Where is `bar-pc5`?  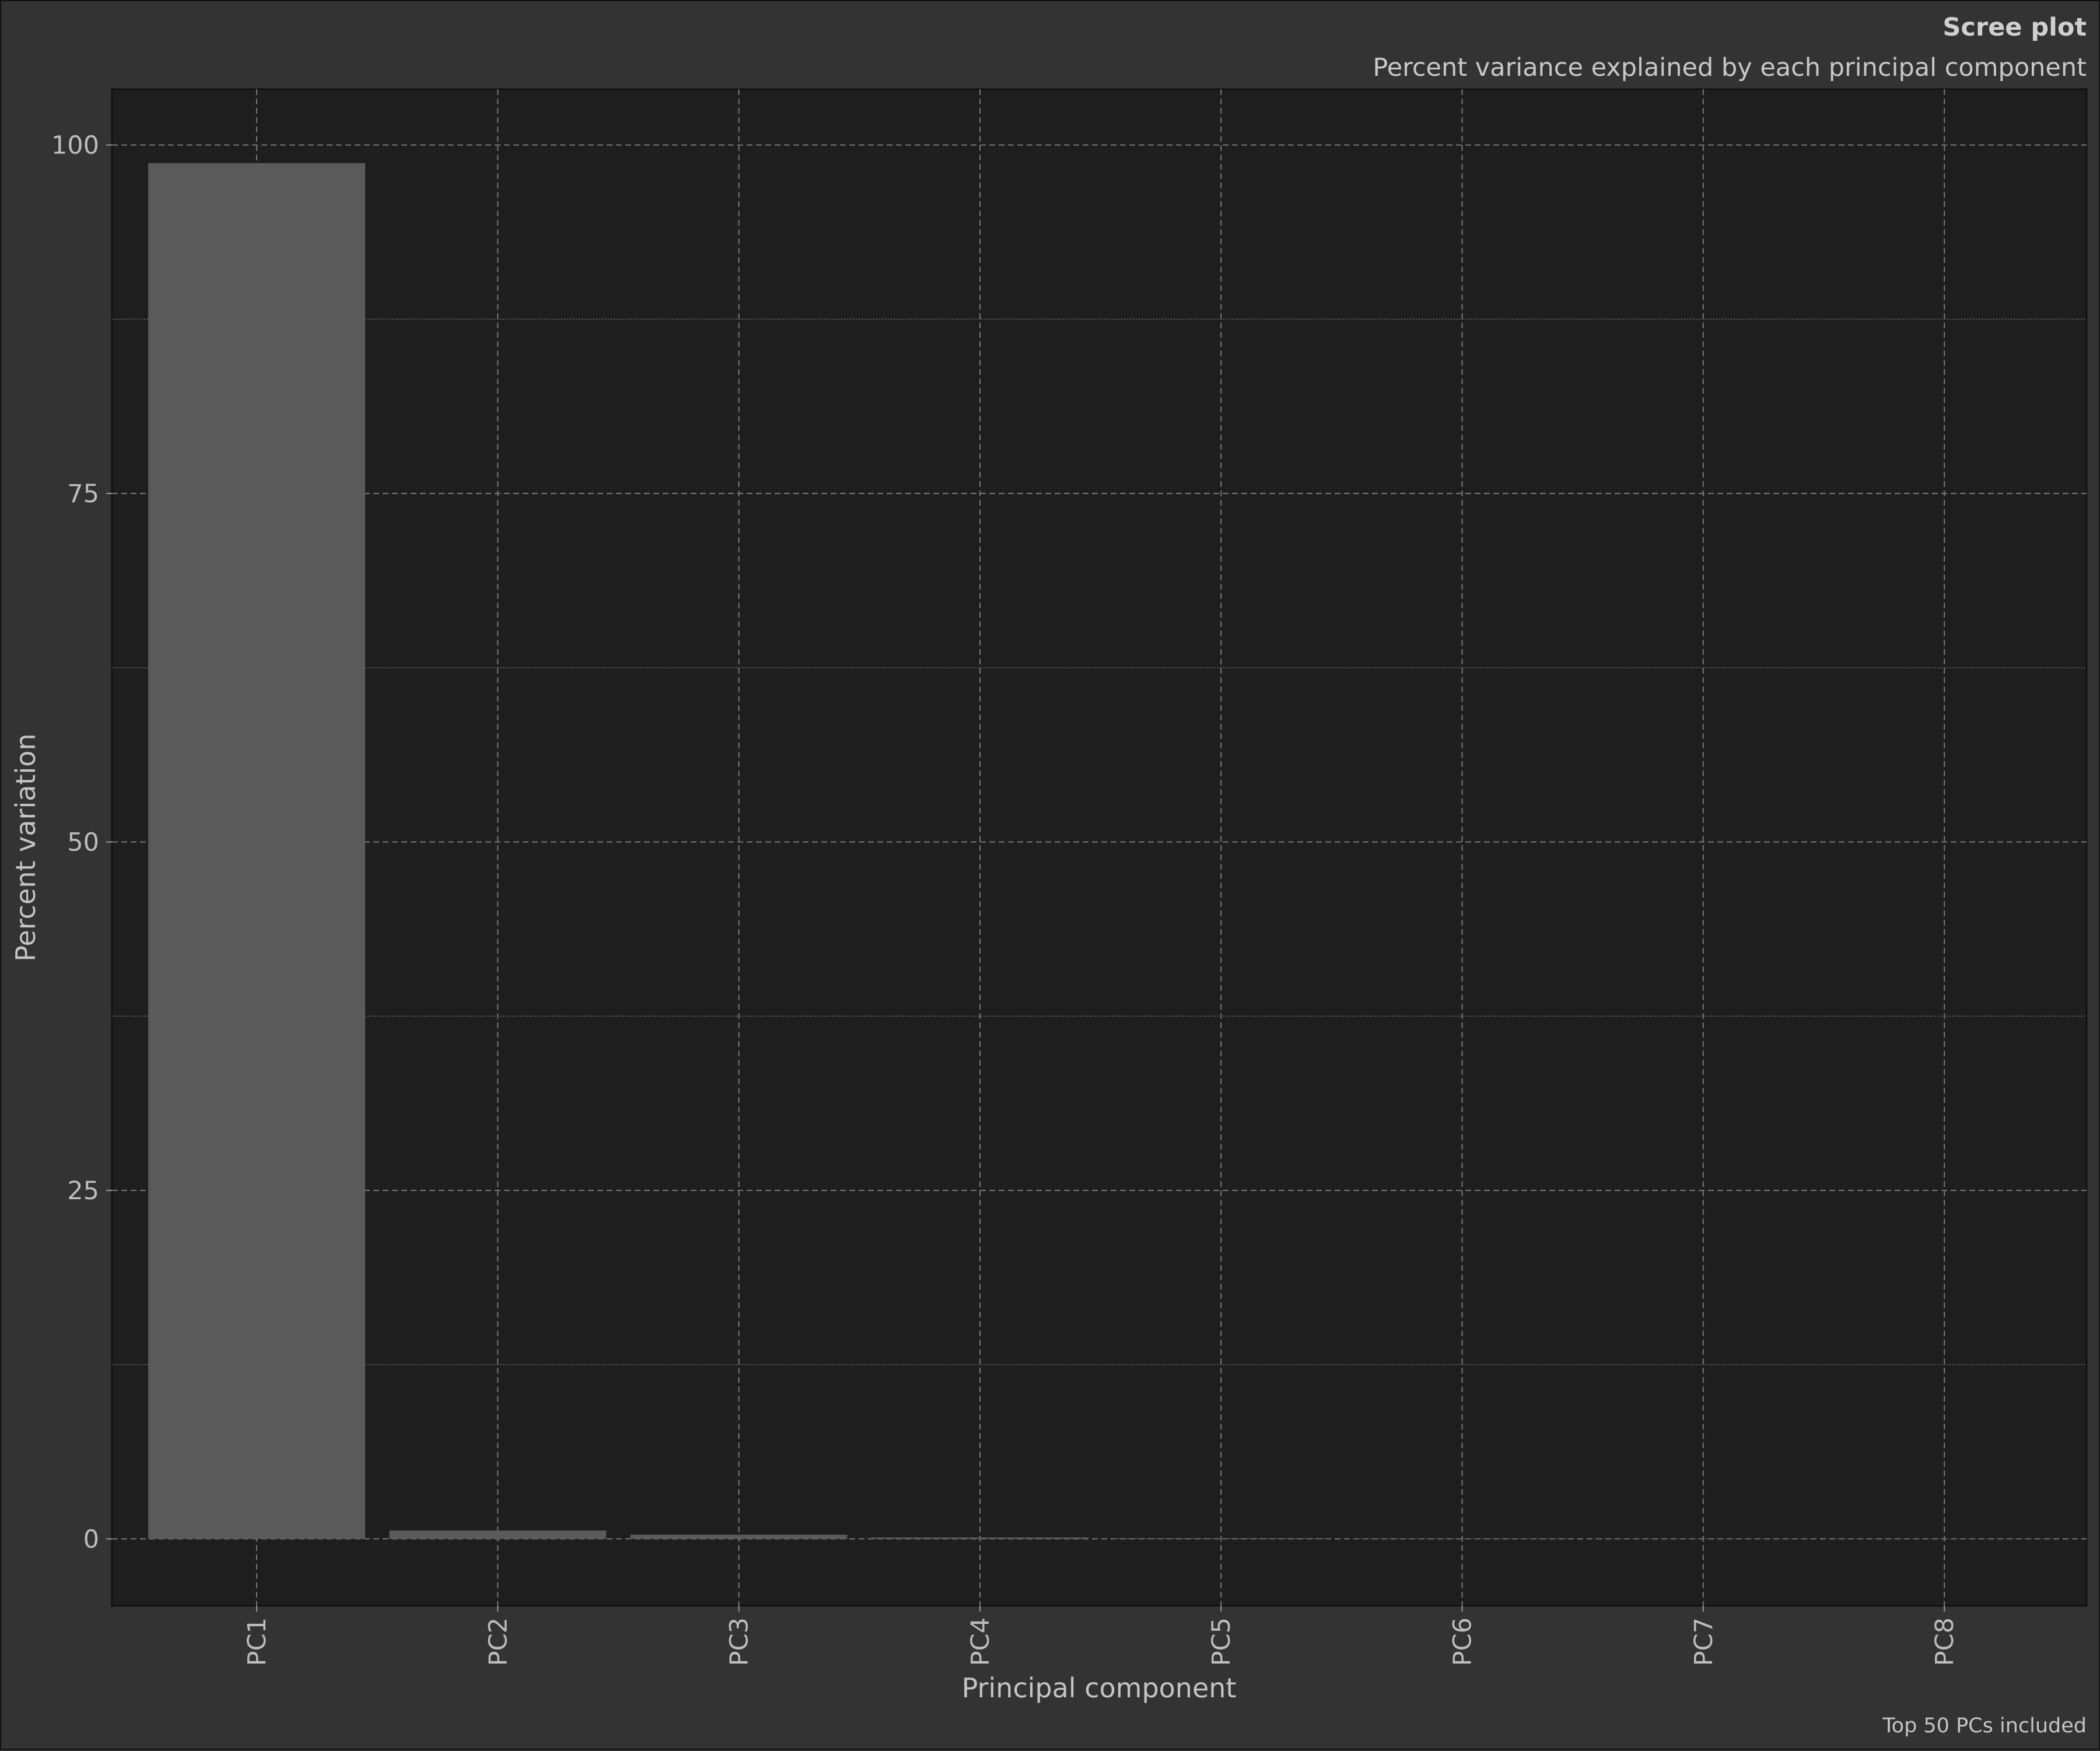
bar-pc5 is located at coordinates (1221, 1539).